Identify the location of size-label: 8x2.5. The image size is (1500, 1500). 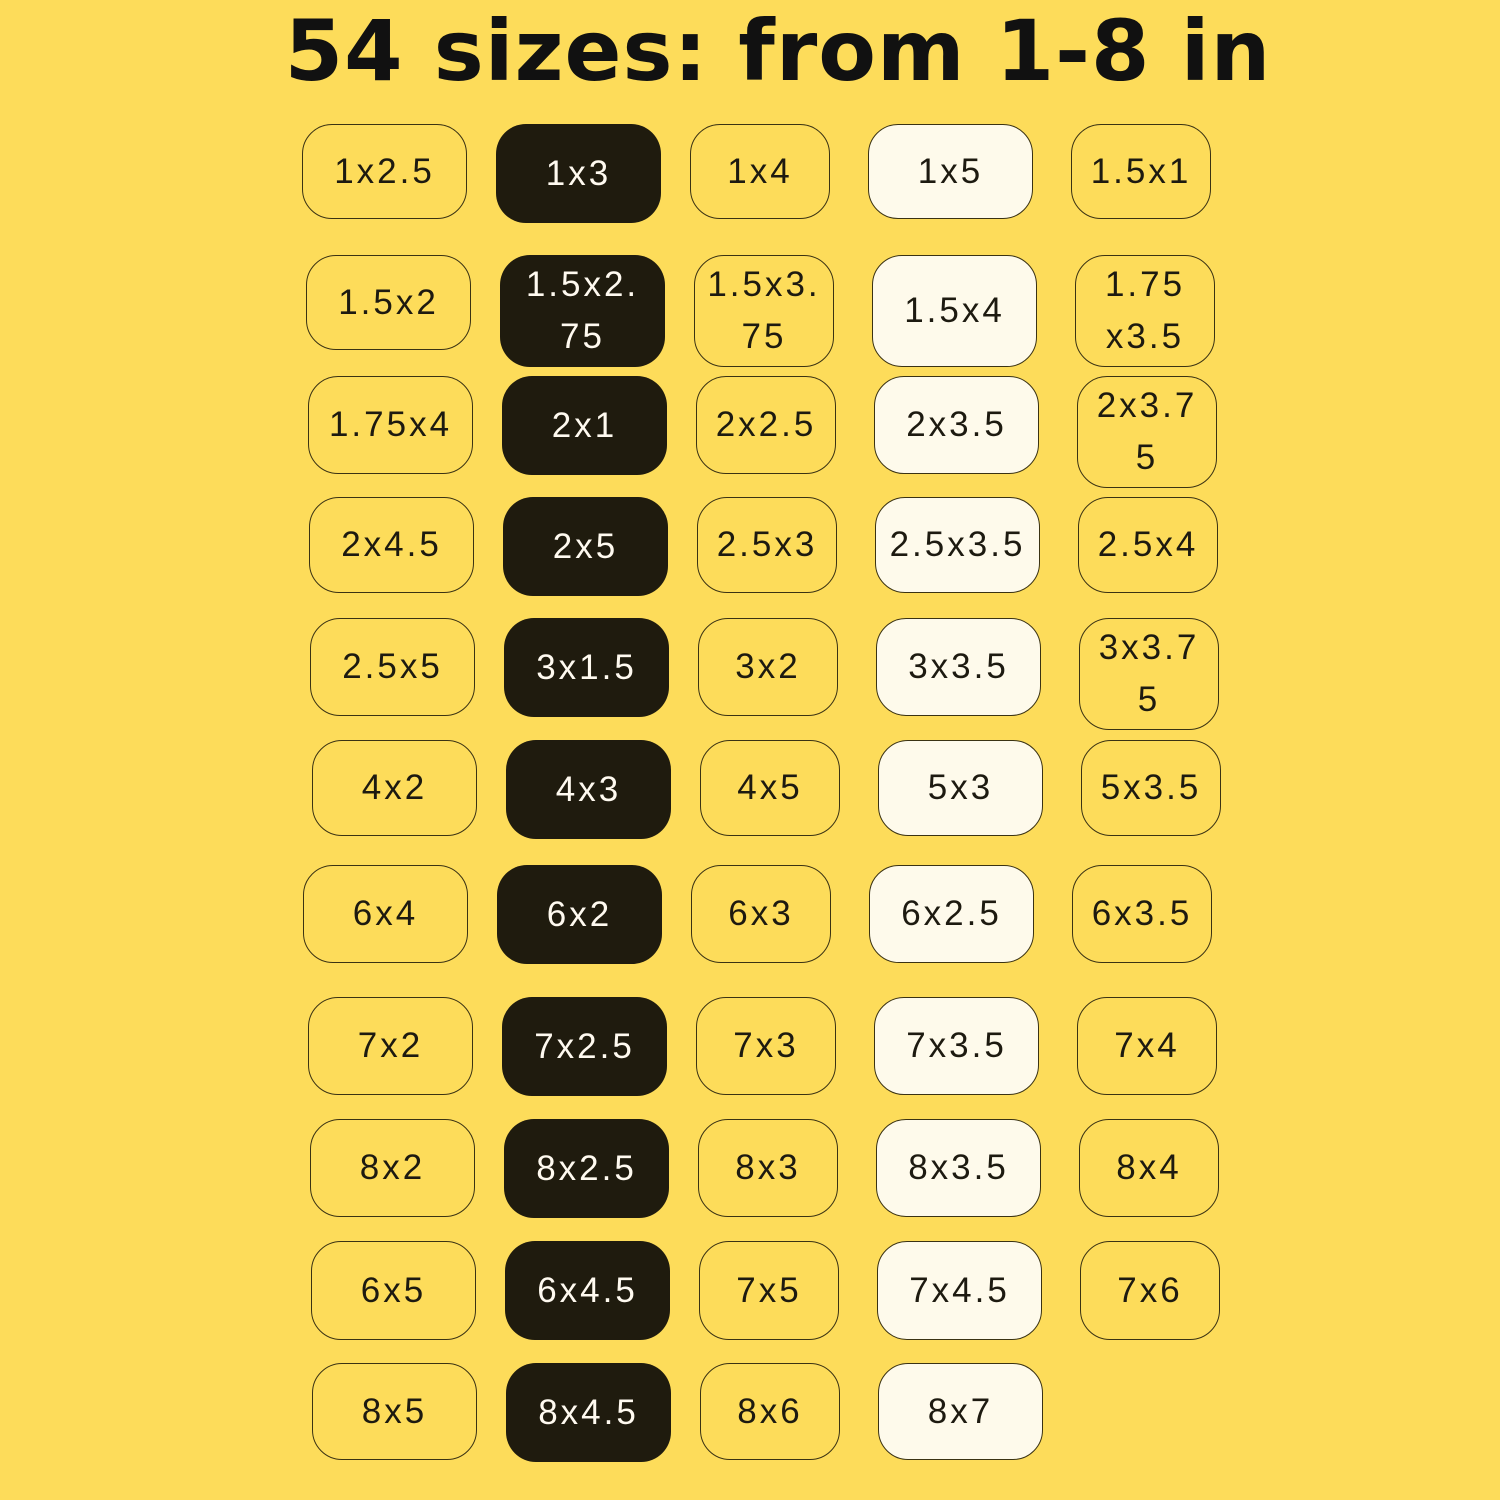
(586, 1168).